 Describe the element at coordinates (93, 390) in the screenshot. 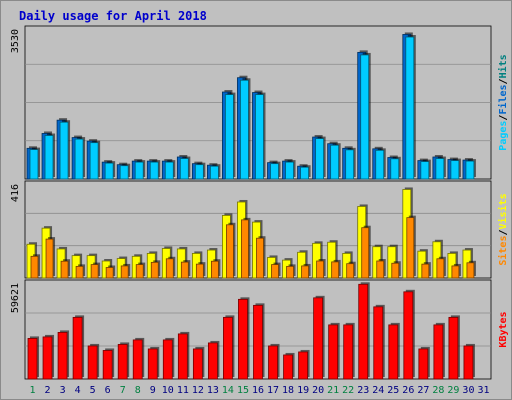

I see `x-tick-label: 5` at that location.